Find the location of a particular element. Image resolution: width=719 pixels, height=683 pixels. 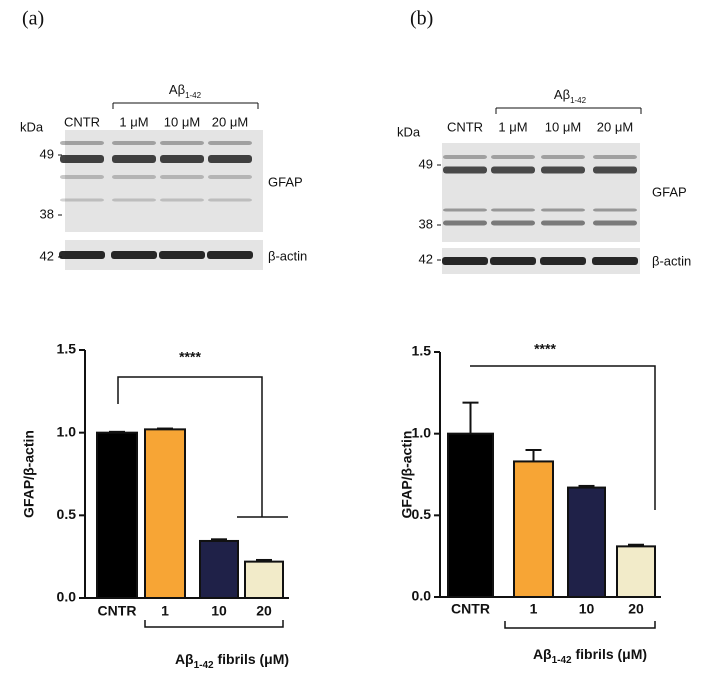

marker-label: 38 is located at coordinates (426, 223).